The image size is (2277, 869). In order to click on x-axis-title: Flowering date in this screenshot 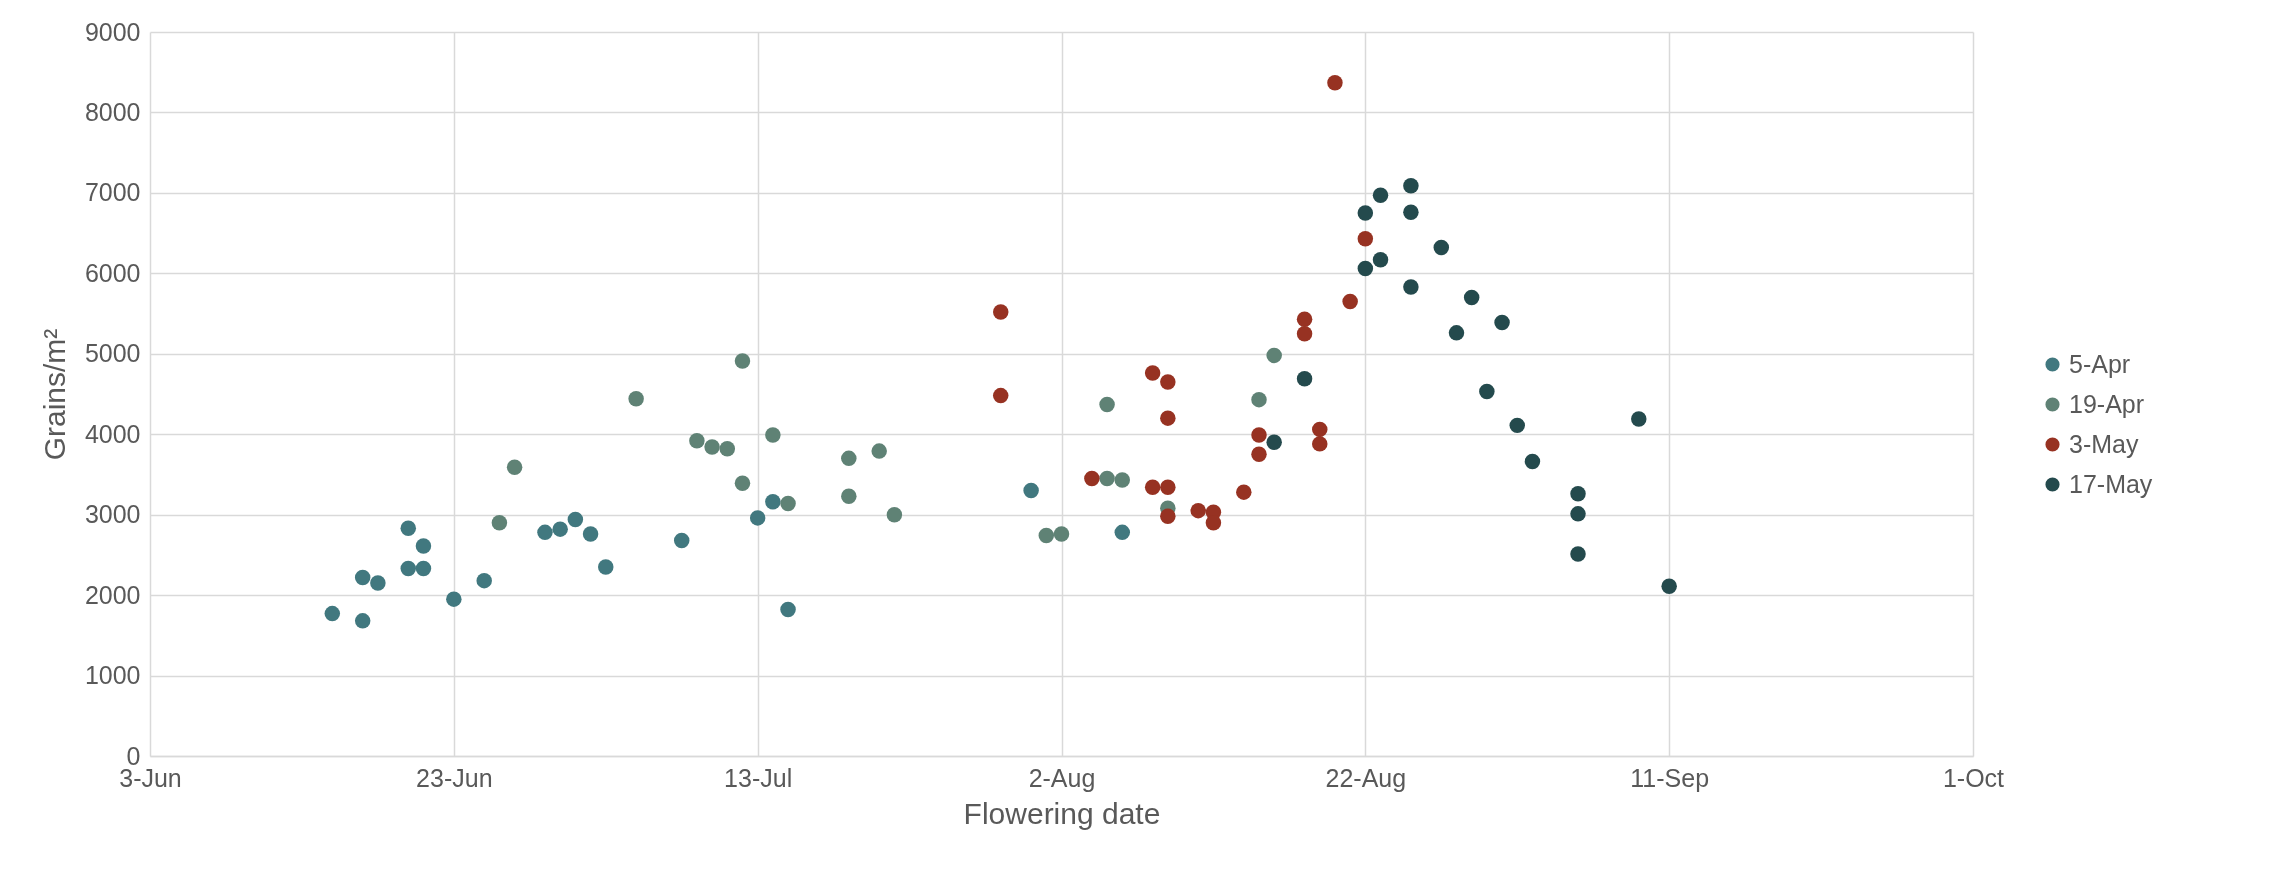, I will do `click(1062, 813)`.